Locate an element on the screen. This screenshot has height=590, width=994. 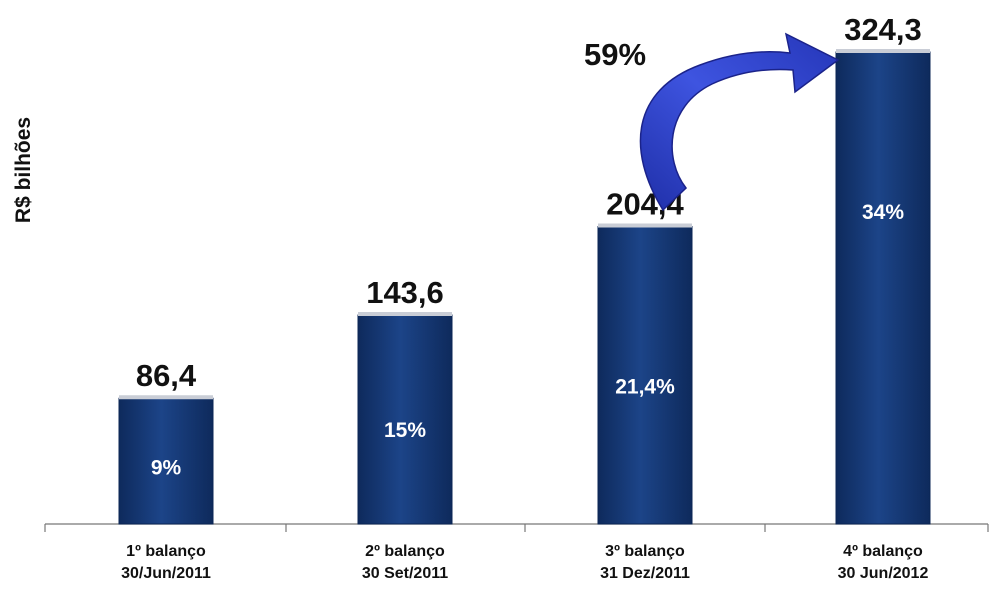
growth-arrow-icon is located at coordinates (739, 122).